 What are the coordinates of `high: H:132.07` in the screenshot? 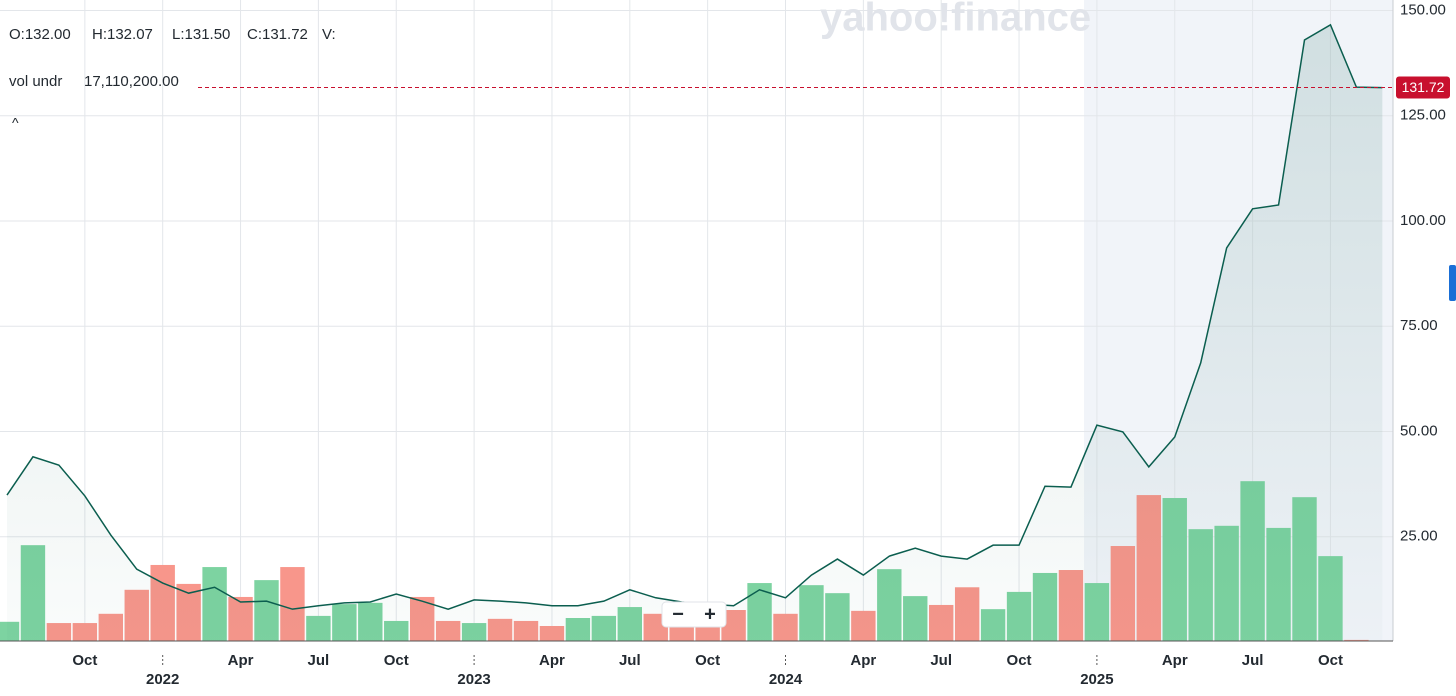 It's located at (122, 34).